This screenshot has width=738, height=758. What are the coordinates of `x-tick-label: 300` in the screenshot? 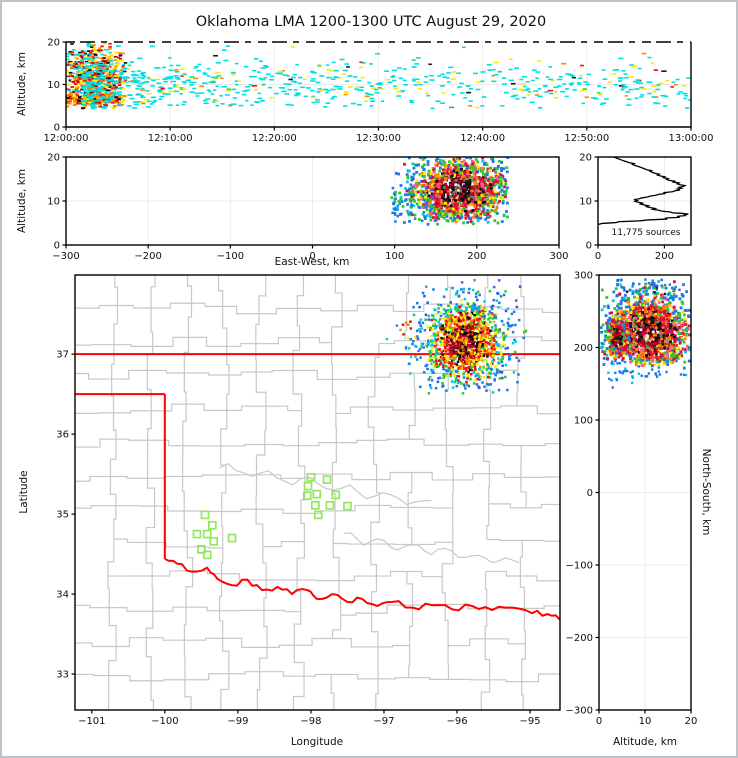 It's located at (558, 256).